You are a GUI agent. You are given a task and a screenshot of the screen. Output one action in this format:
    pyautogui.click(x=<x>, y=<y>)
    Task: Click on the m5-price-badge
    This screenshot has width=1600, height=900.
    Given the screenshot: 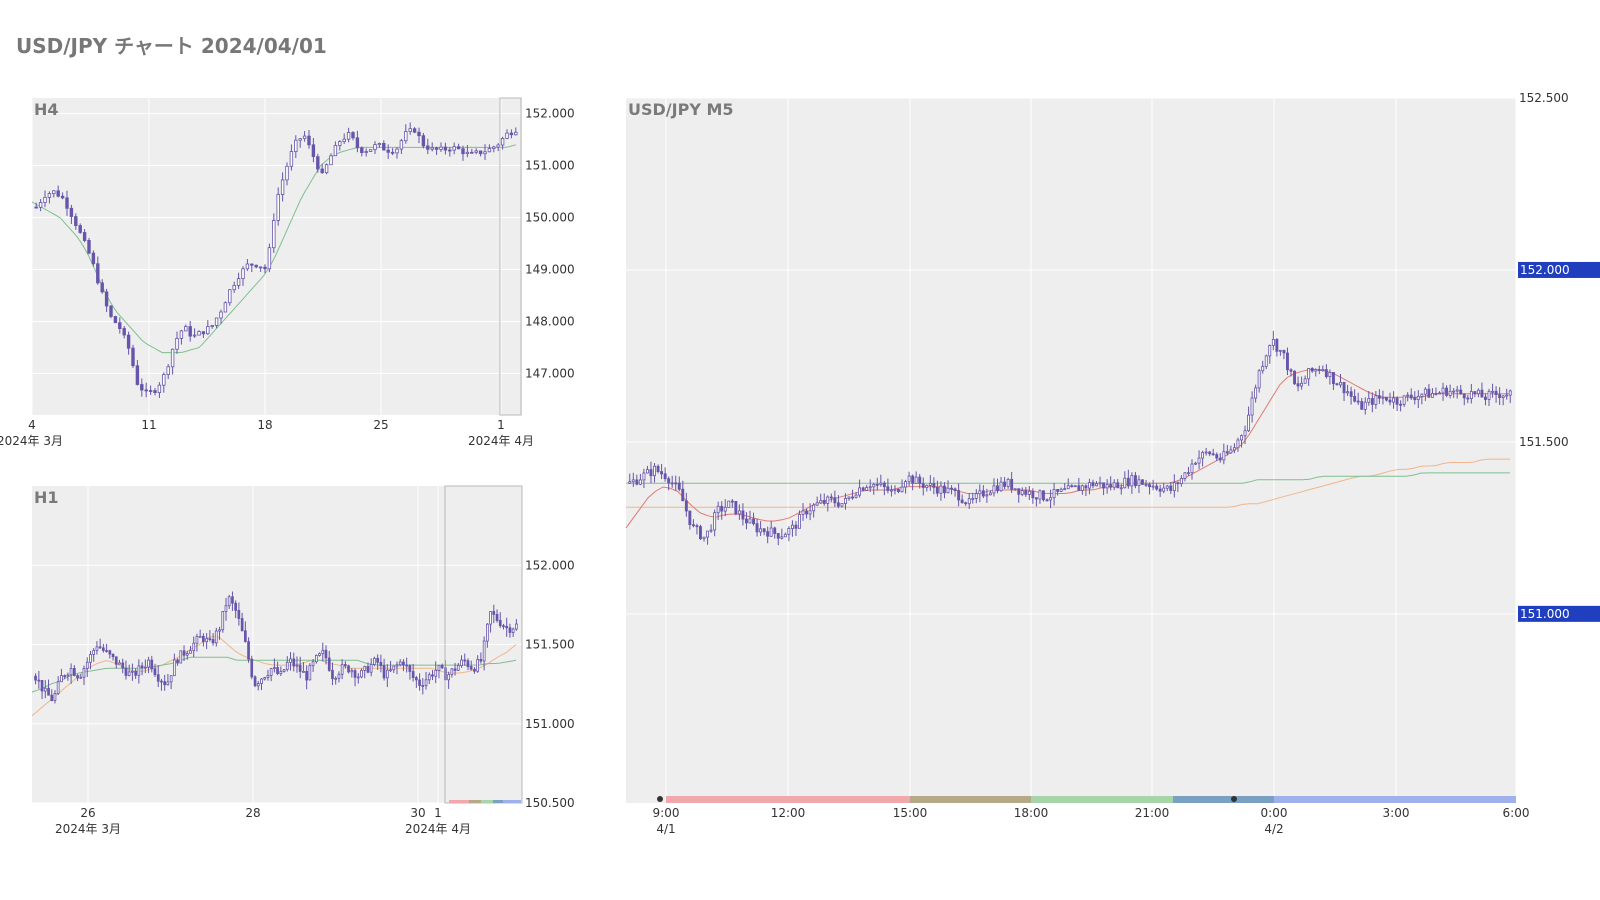 What is the action you would take?
    pyautogui.click(x=1559, y=613)
    